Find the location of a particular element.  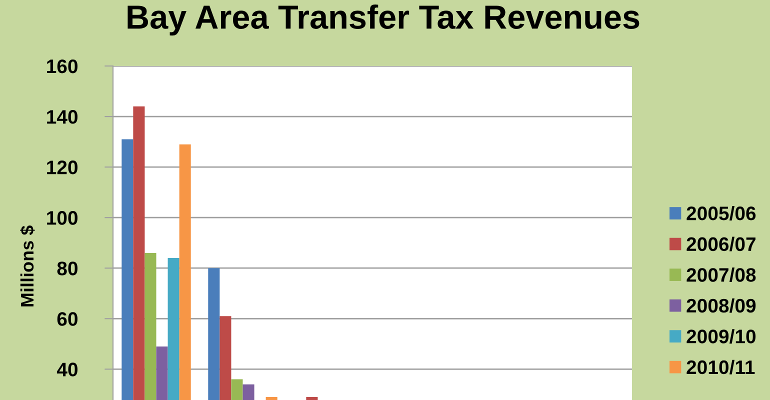

legend-label: 2008/09 is located at coordinates (721, 305).